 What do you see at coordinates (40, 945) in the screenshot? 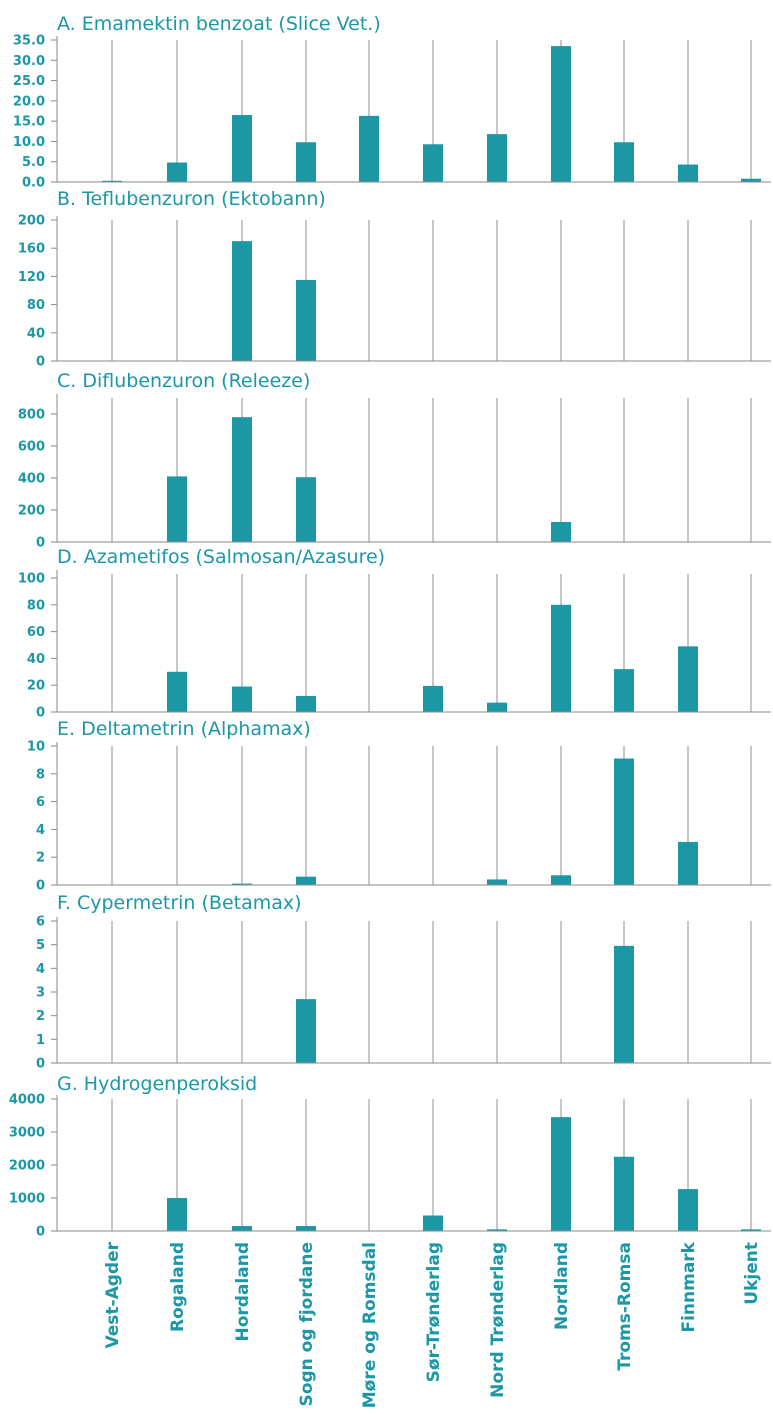
I see `y-tick-label: 5` at bounding box center [40, 945].